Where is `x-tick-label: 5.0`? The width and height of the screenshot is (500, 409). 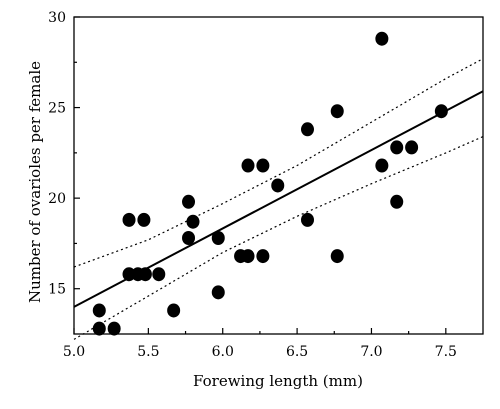 x-tick-label: 5.0 is located at coordinates (74, 352).